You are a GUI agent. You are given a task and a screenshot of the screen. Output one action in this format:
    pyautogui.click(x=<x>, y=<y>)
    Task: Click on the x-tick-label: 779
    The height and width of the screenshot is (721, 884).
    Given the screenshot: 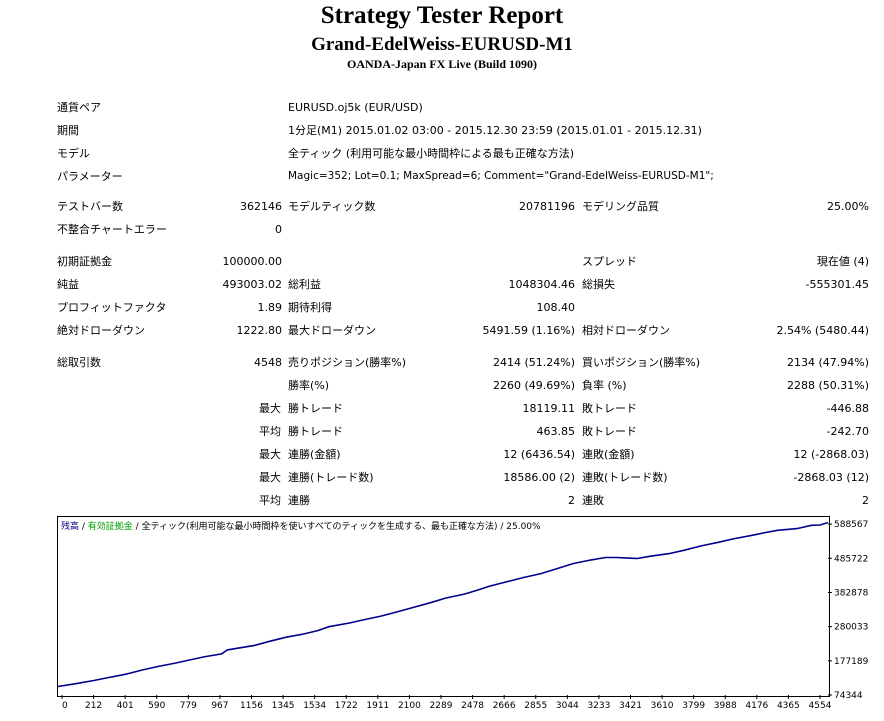 What is the action you would take?
    pyautogui.click(x=188, y=706)
    